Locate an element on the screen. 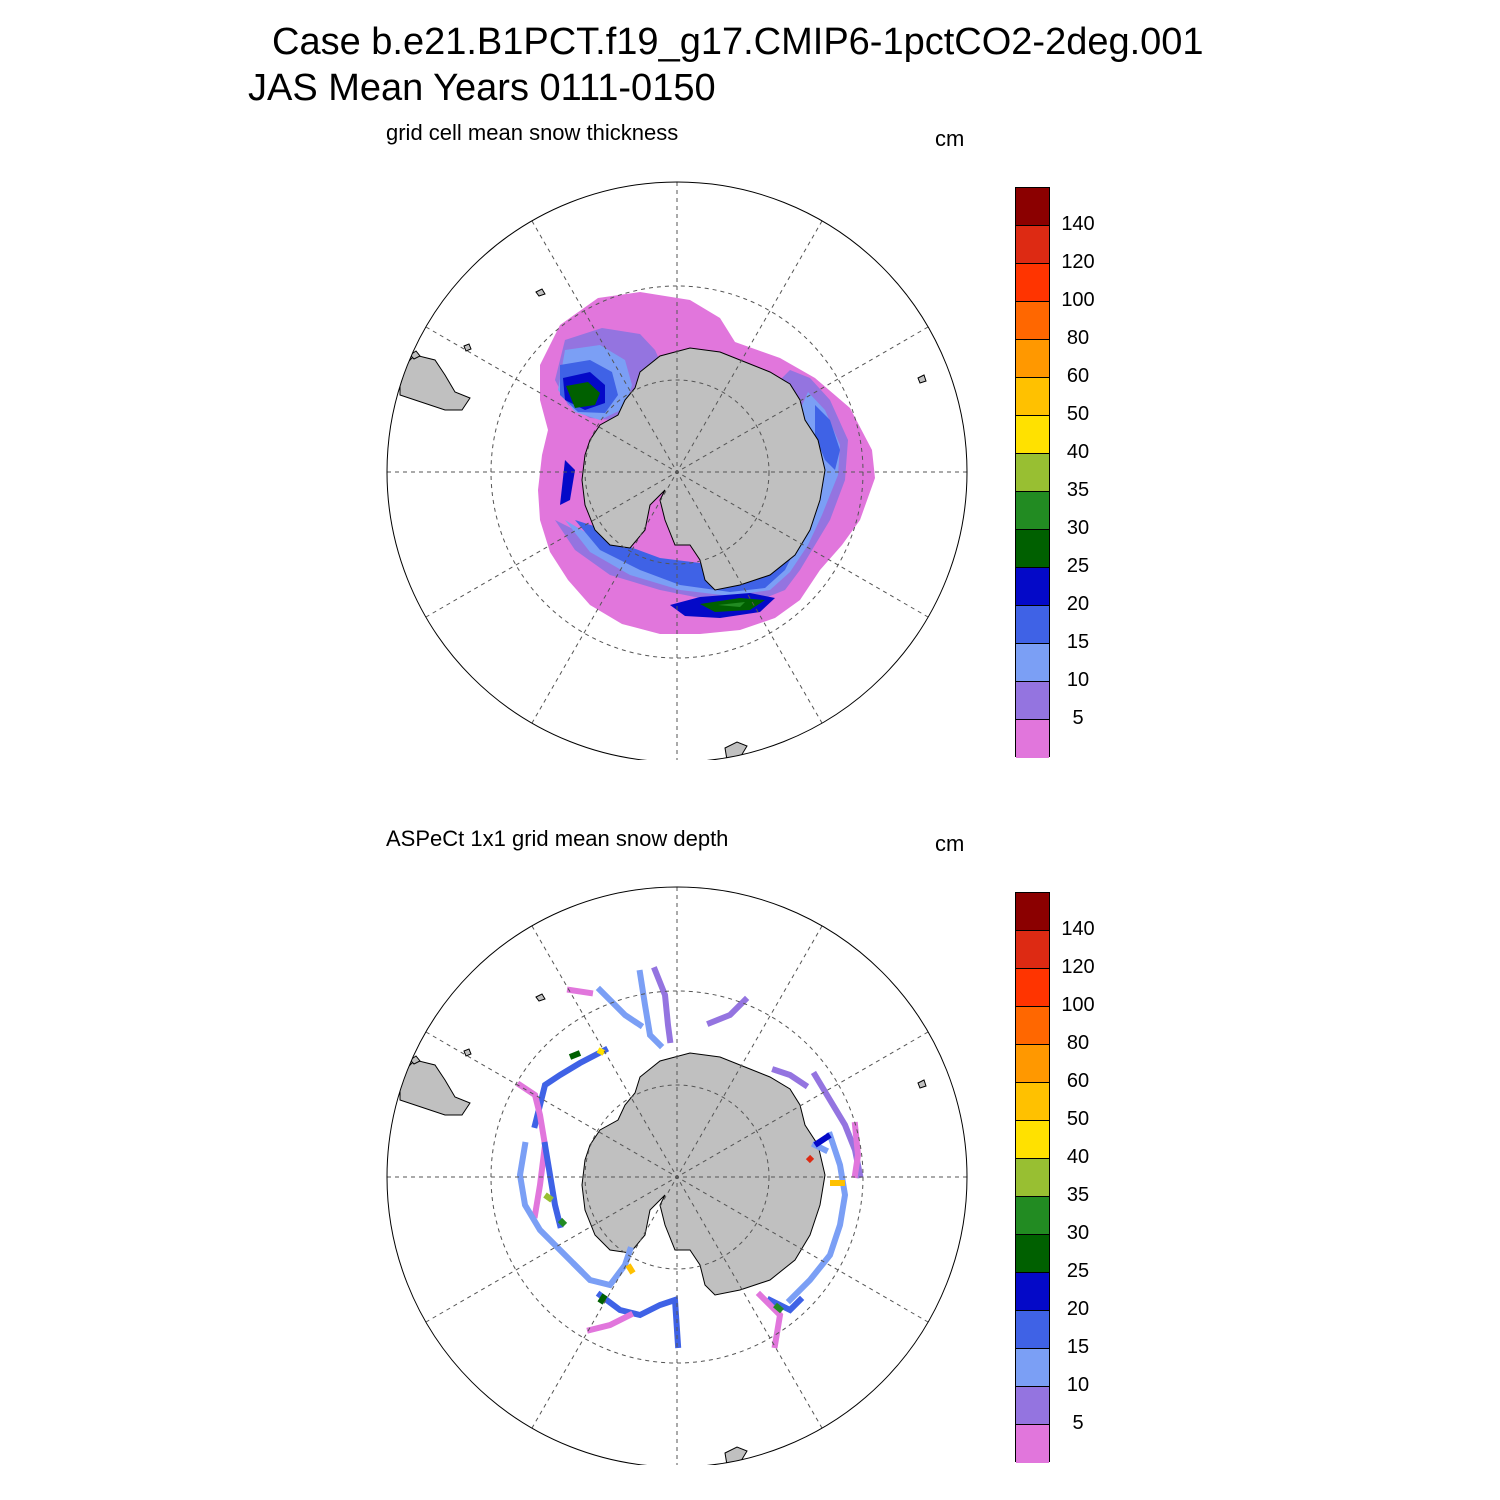 The image size is (1500, 1500). panel1-map-border is located at coordinates (677, 470).